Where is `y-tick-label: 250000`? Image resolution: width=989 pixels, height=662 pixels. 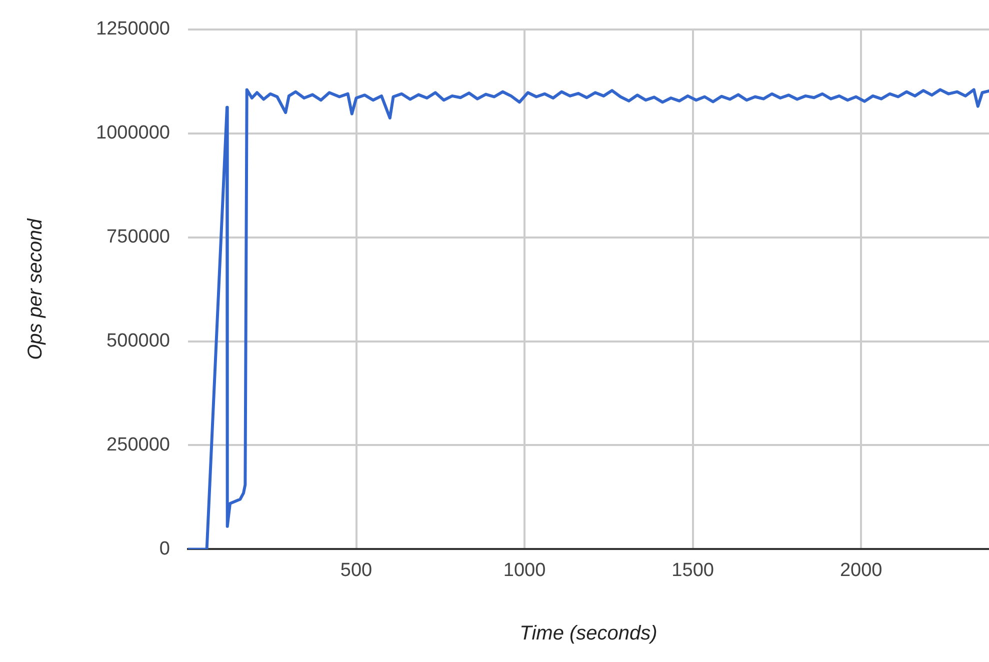 y-tick-label: 250000 is located at coordinates (138, 445).